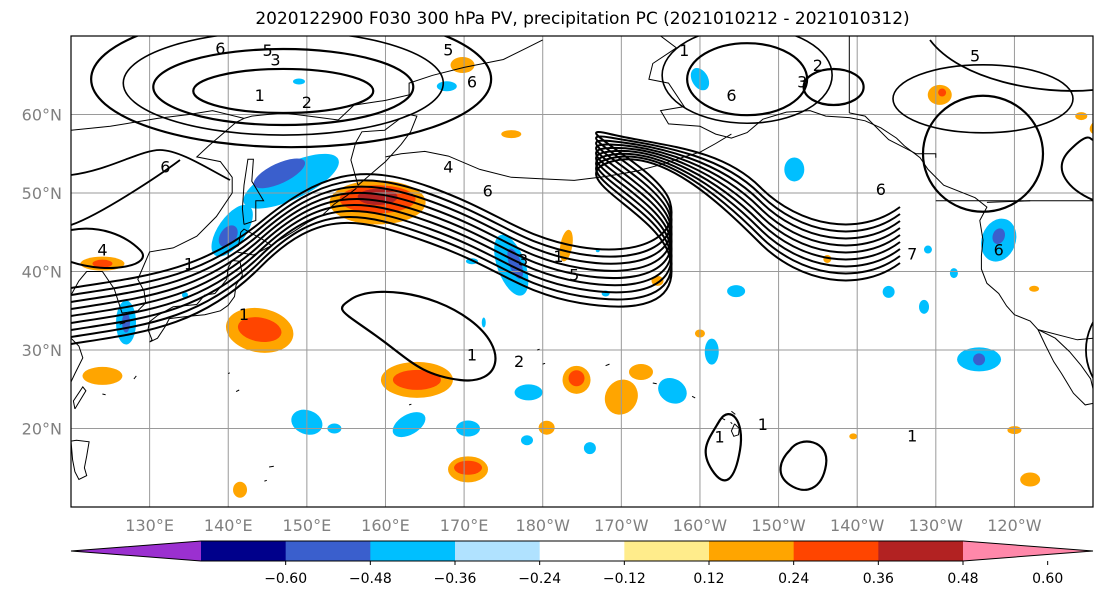 This screenshot has width=1105, height=601. What do you see at coordinates (700, 525) in the screenshot?
I see `lon-label: 160°W` at bounding box center [700, 525].